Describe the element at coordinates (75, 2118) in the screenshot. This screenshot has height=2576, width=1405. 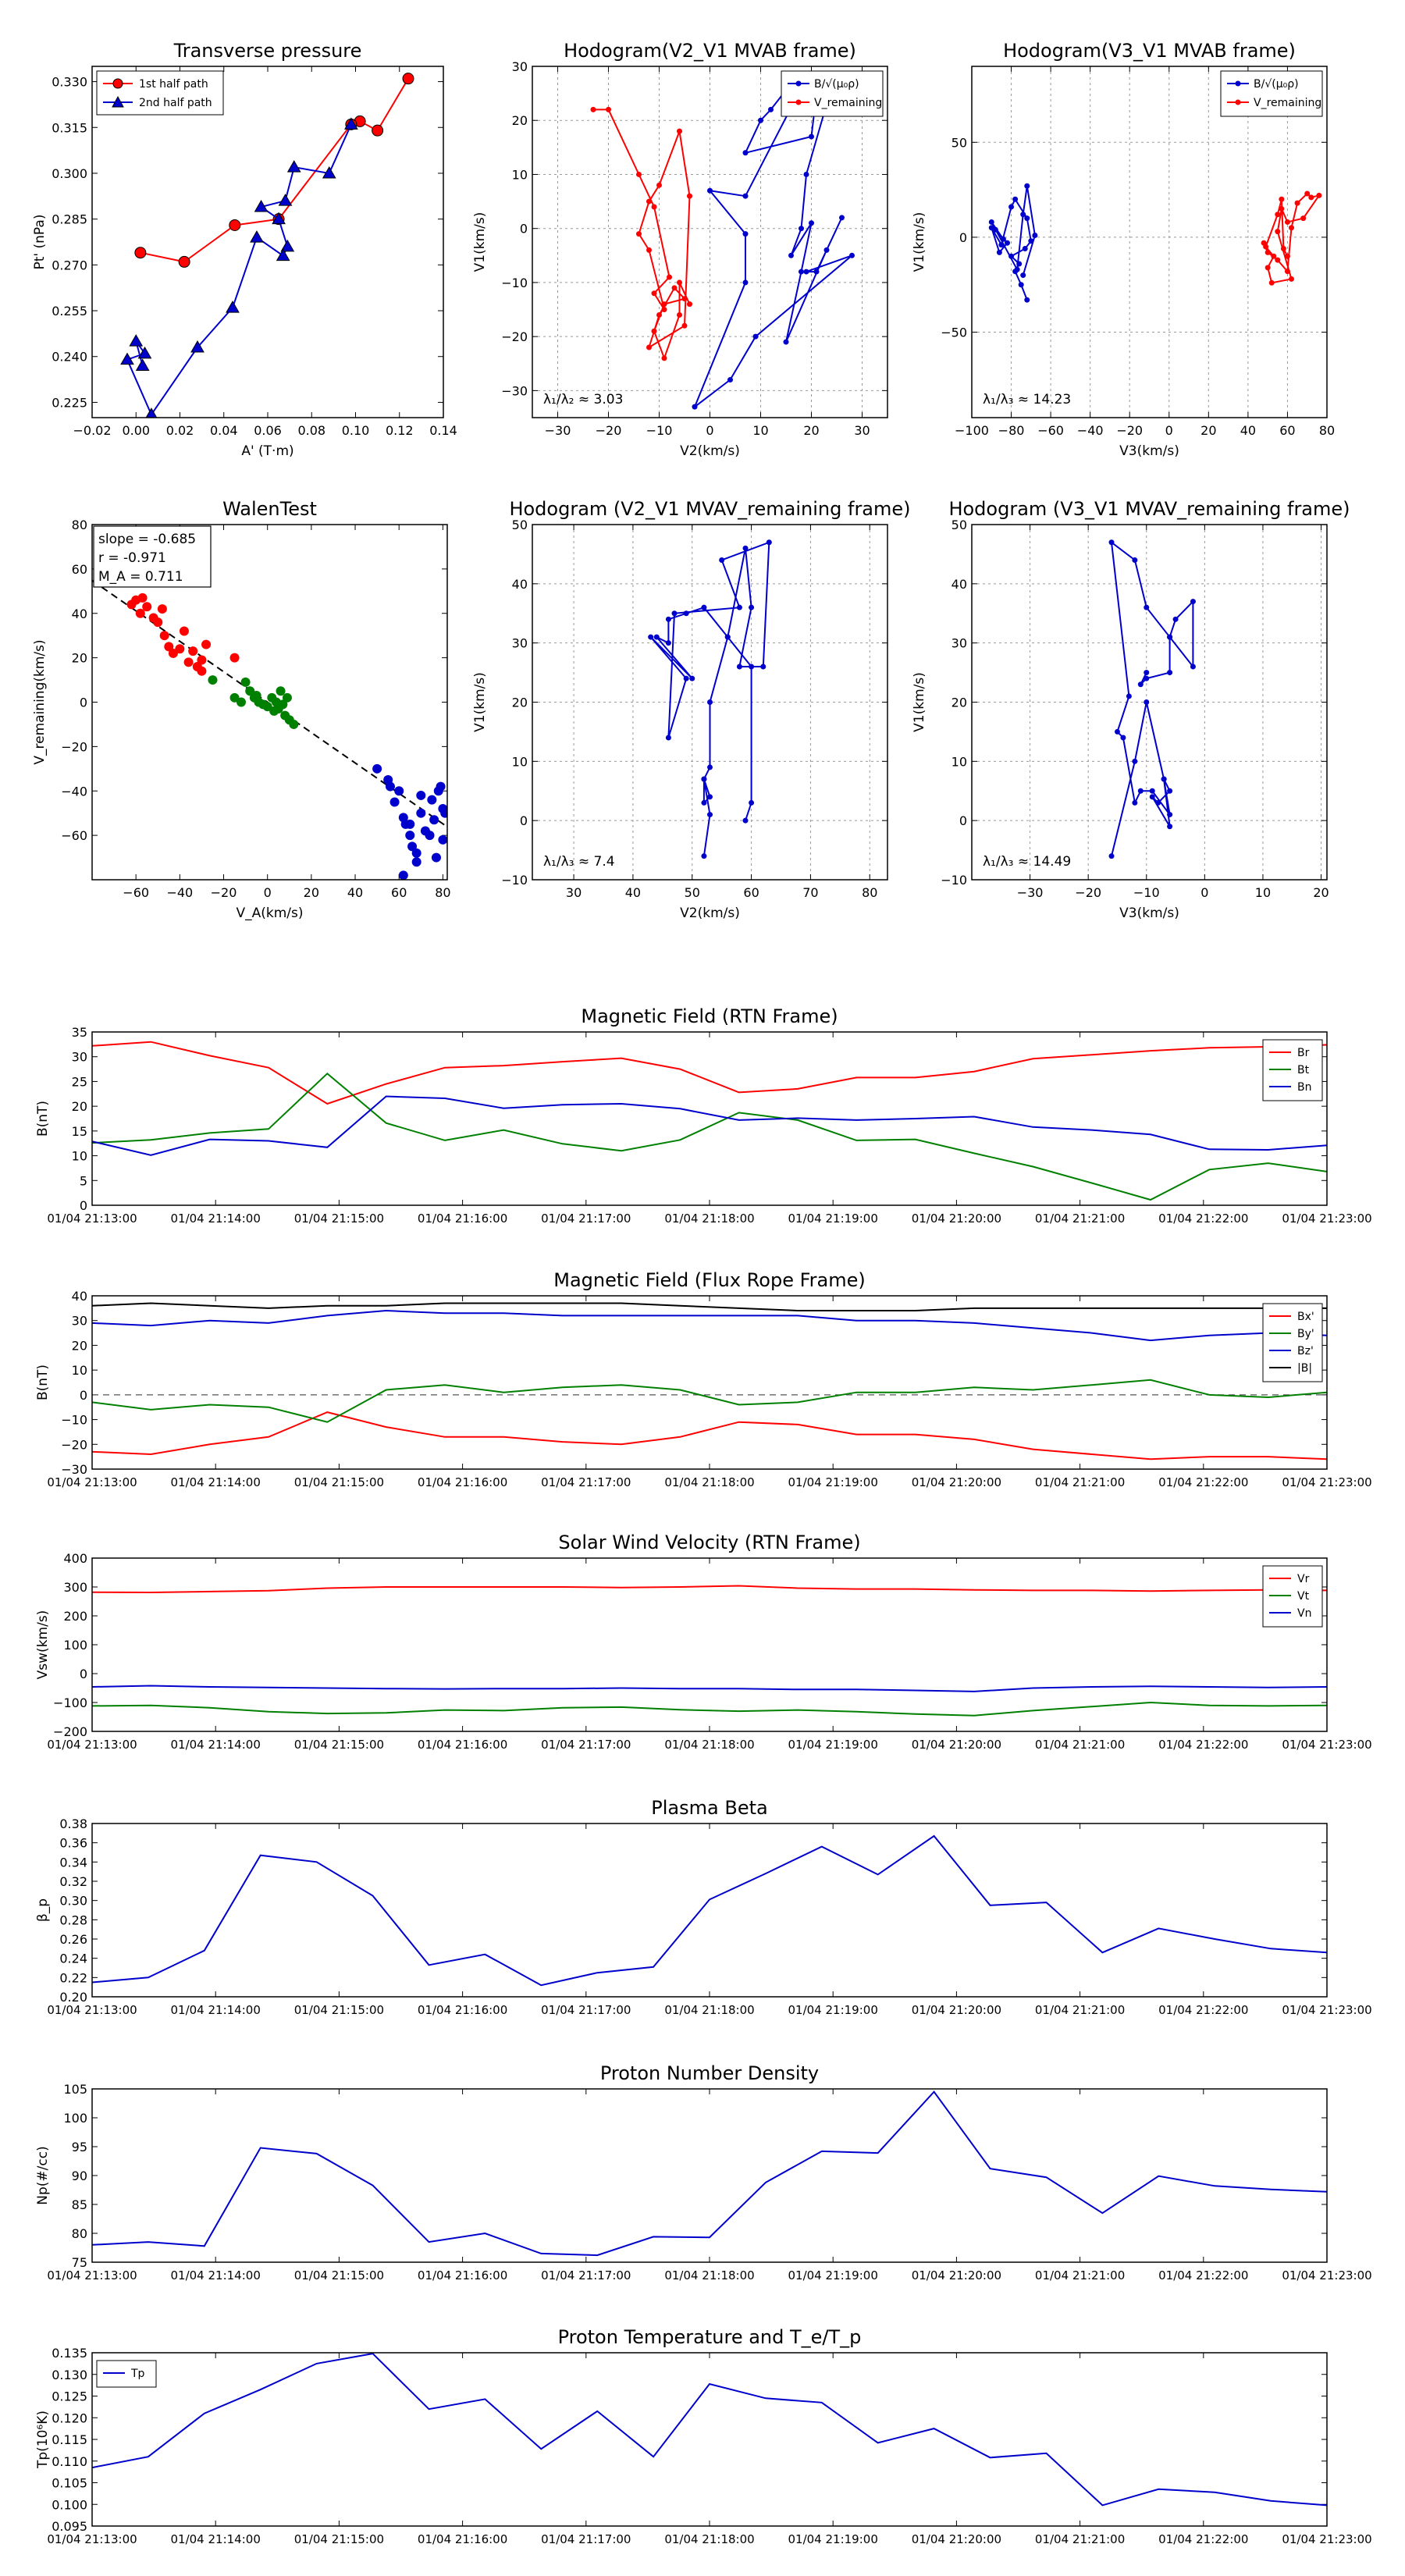
I see `y-tick-label: 100` at that location.